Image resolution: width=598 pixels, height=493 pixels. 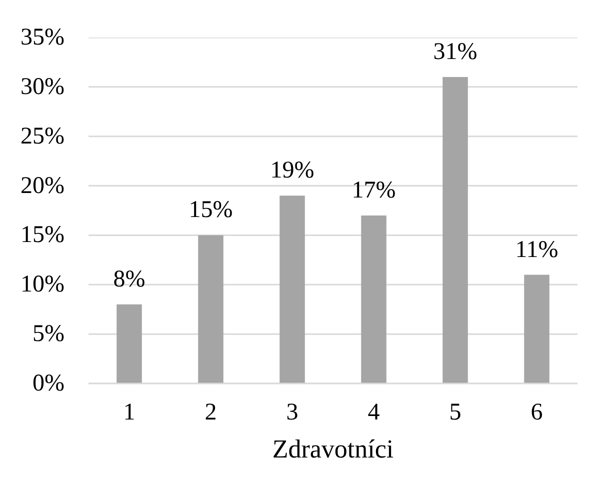 What do you see at coordinates (129, 279) in the screenshot?
I see `data-label: 8%` at bounding box center [129, 279].